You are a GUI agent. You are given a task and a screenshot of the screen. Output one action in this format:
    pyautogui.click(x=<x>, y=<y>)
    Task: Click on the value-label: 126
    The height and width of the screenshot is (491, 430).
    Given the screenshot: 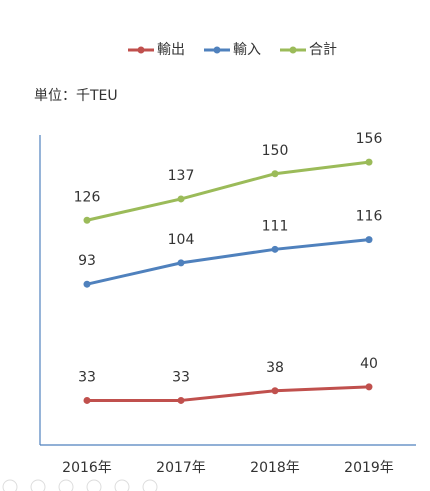 What is the action you would take?
    pyautogui.click(x=87, y=197)
    